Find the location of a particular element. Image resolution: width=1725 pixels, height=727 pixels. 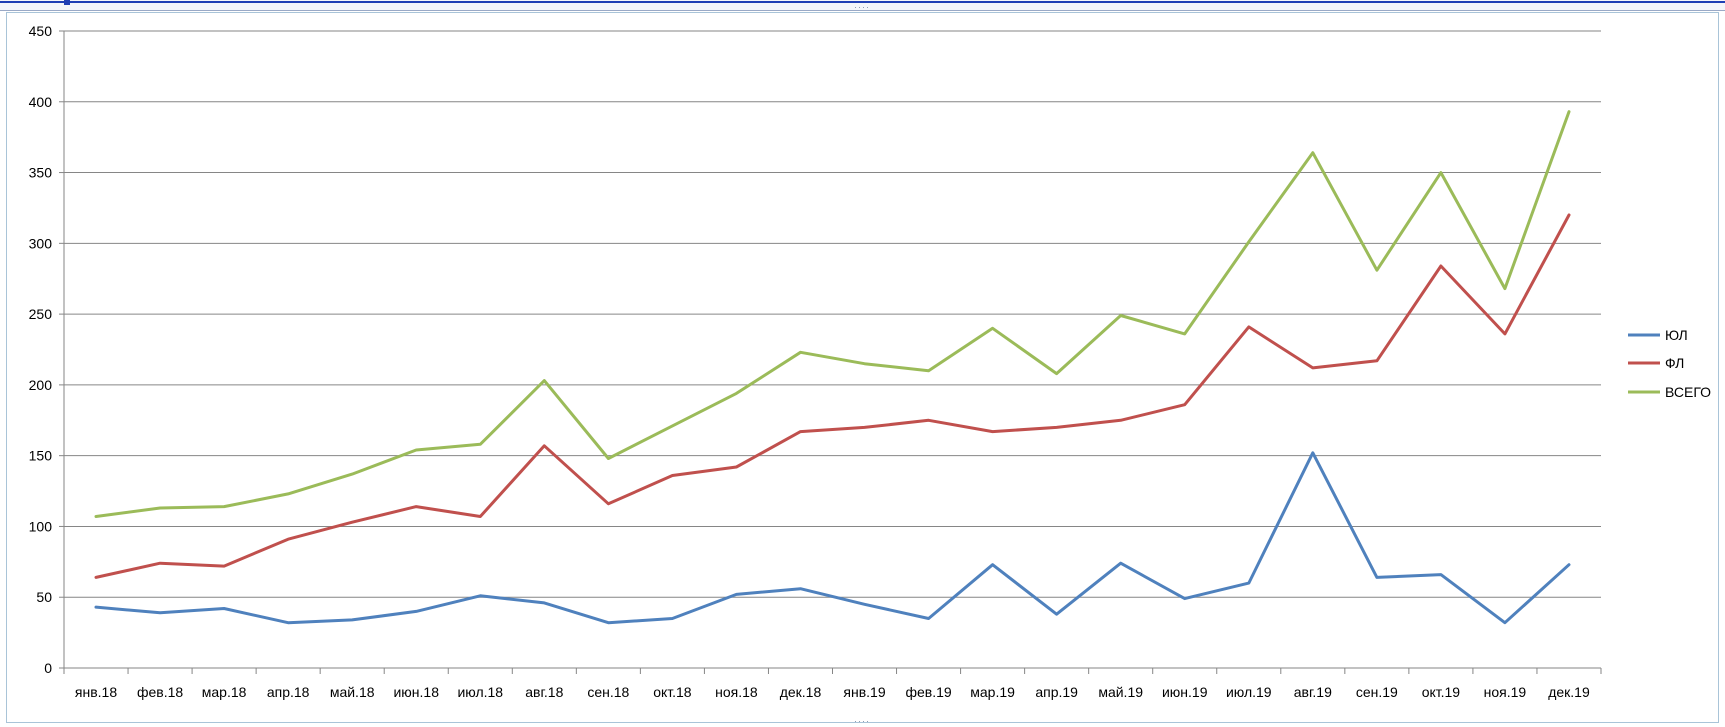

resize-grip-bottom-icon: ···· is located at coordinates (862, 721).